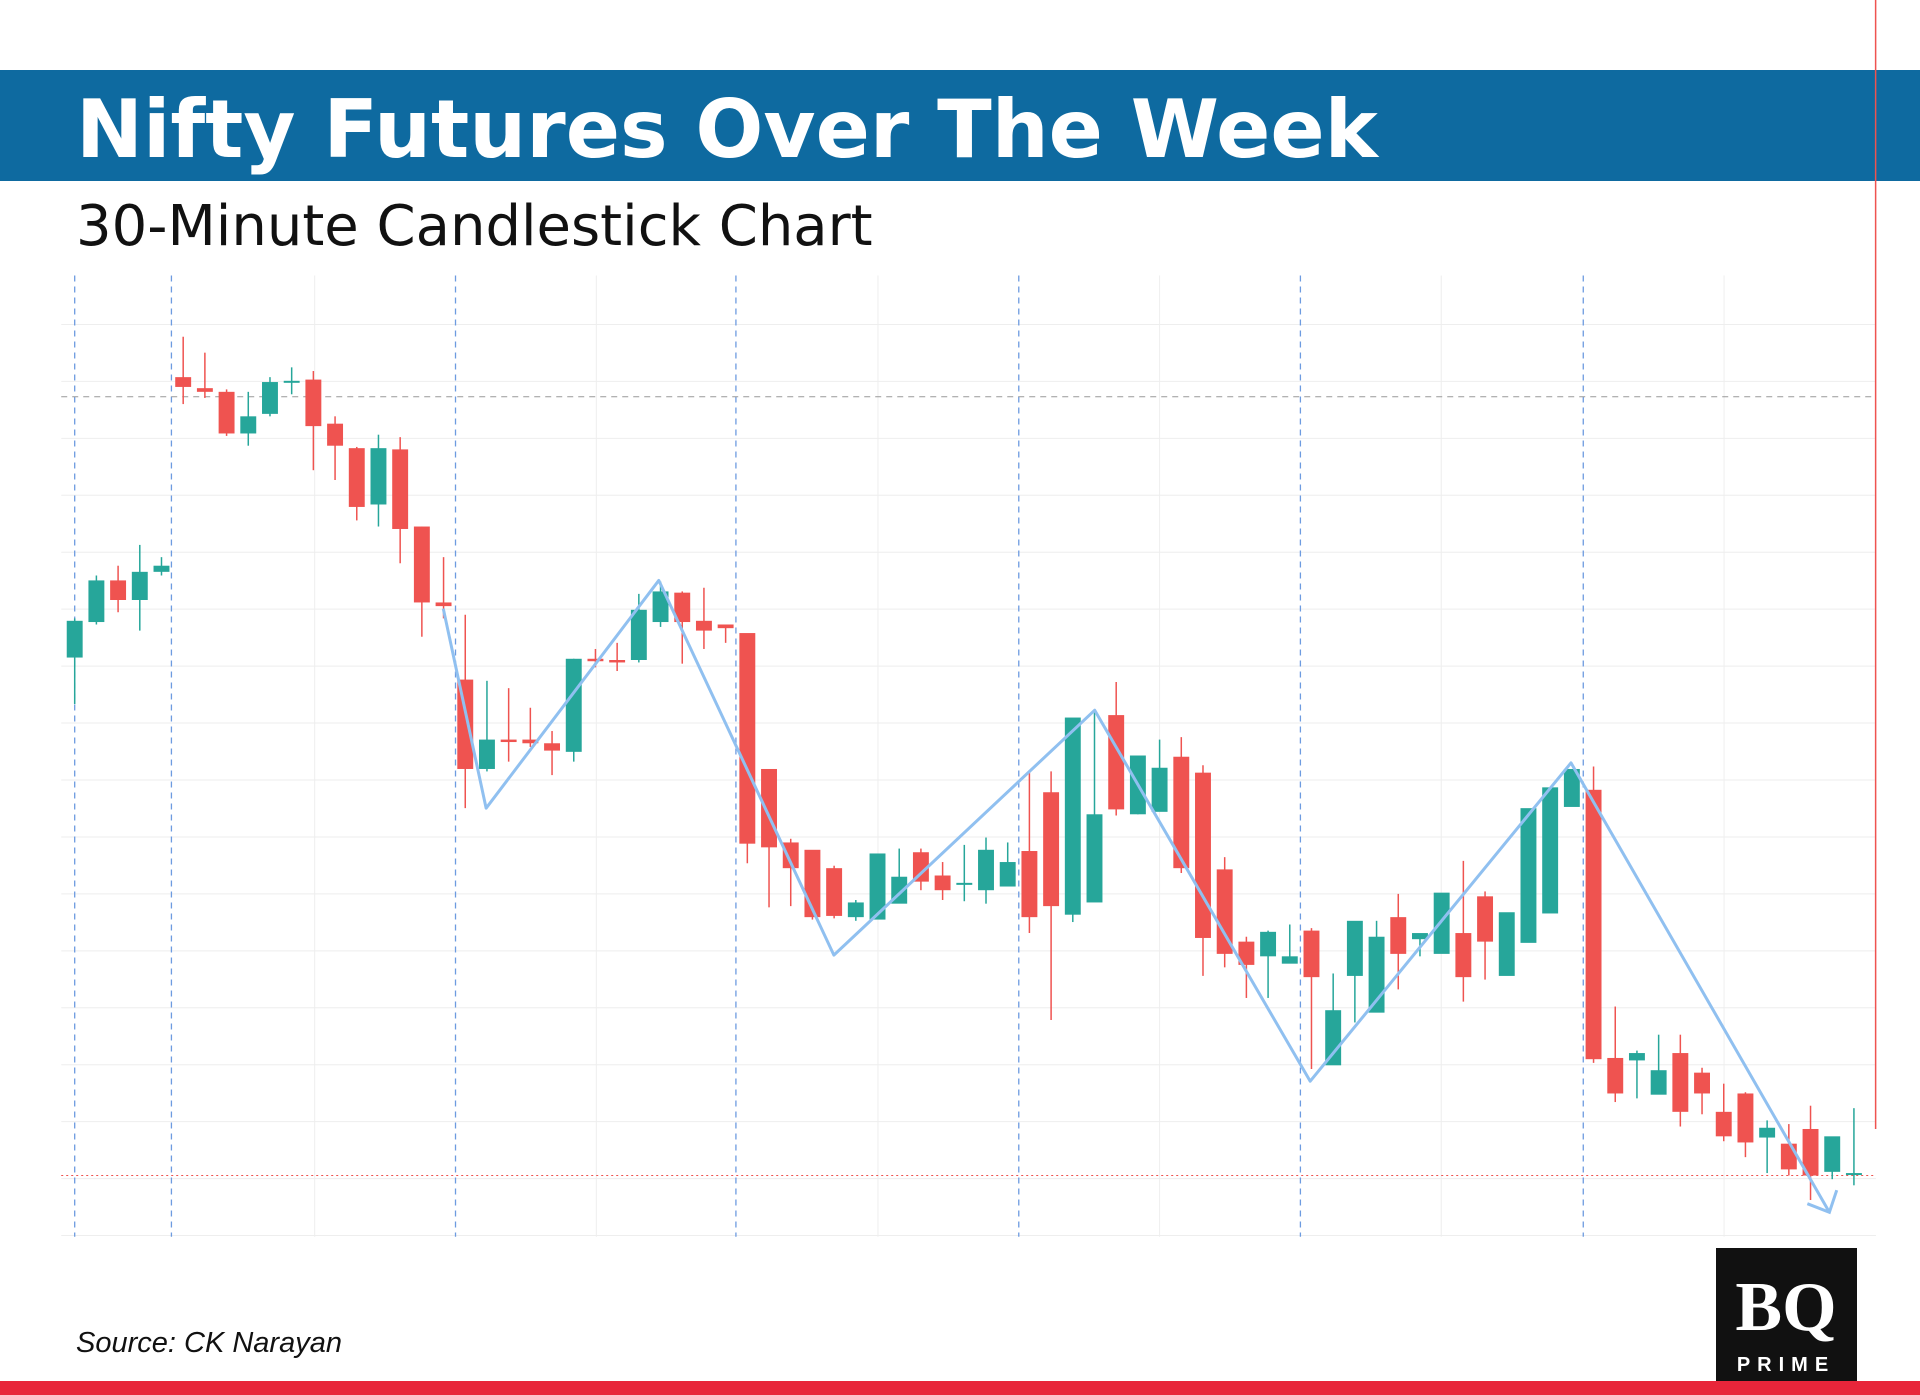 This screenshot has width=1920, height=1395. I want to click on chart-subtitle: 30-Minute Candlestick Chart, so click(474, 226).